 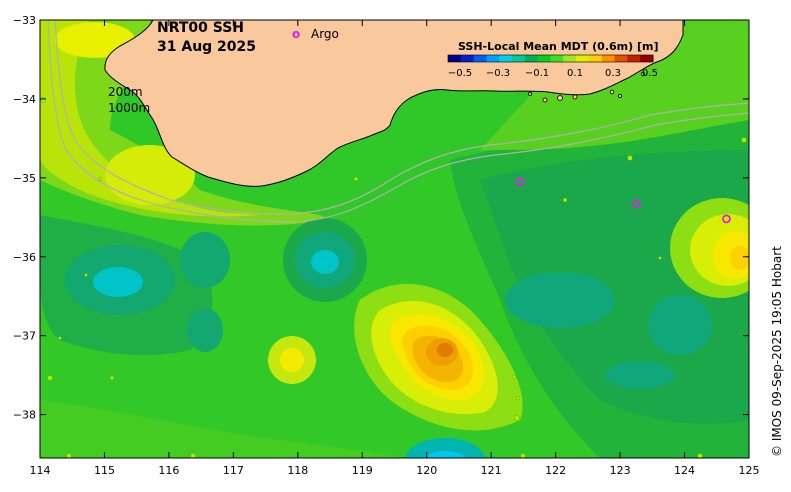 What do you see at coordinates (460, 73) in the screenshot?
I see `colorbar-tick-label: −0.5` at bounding box center [460, 73].